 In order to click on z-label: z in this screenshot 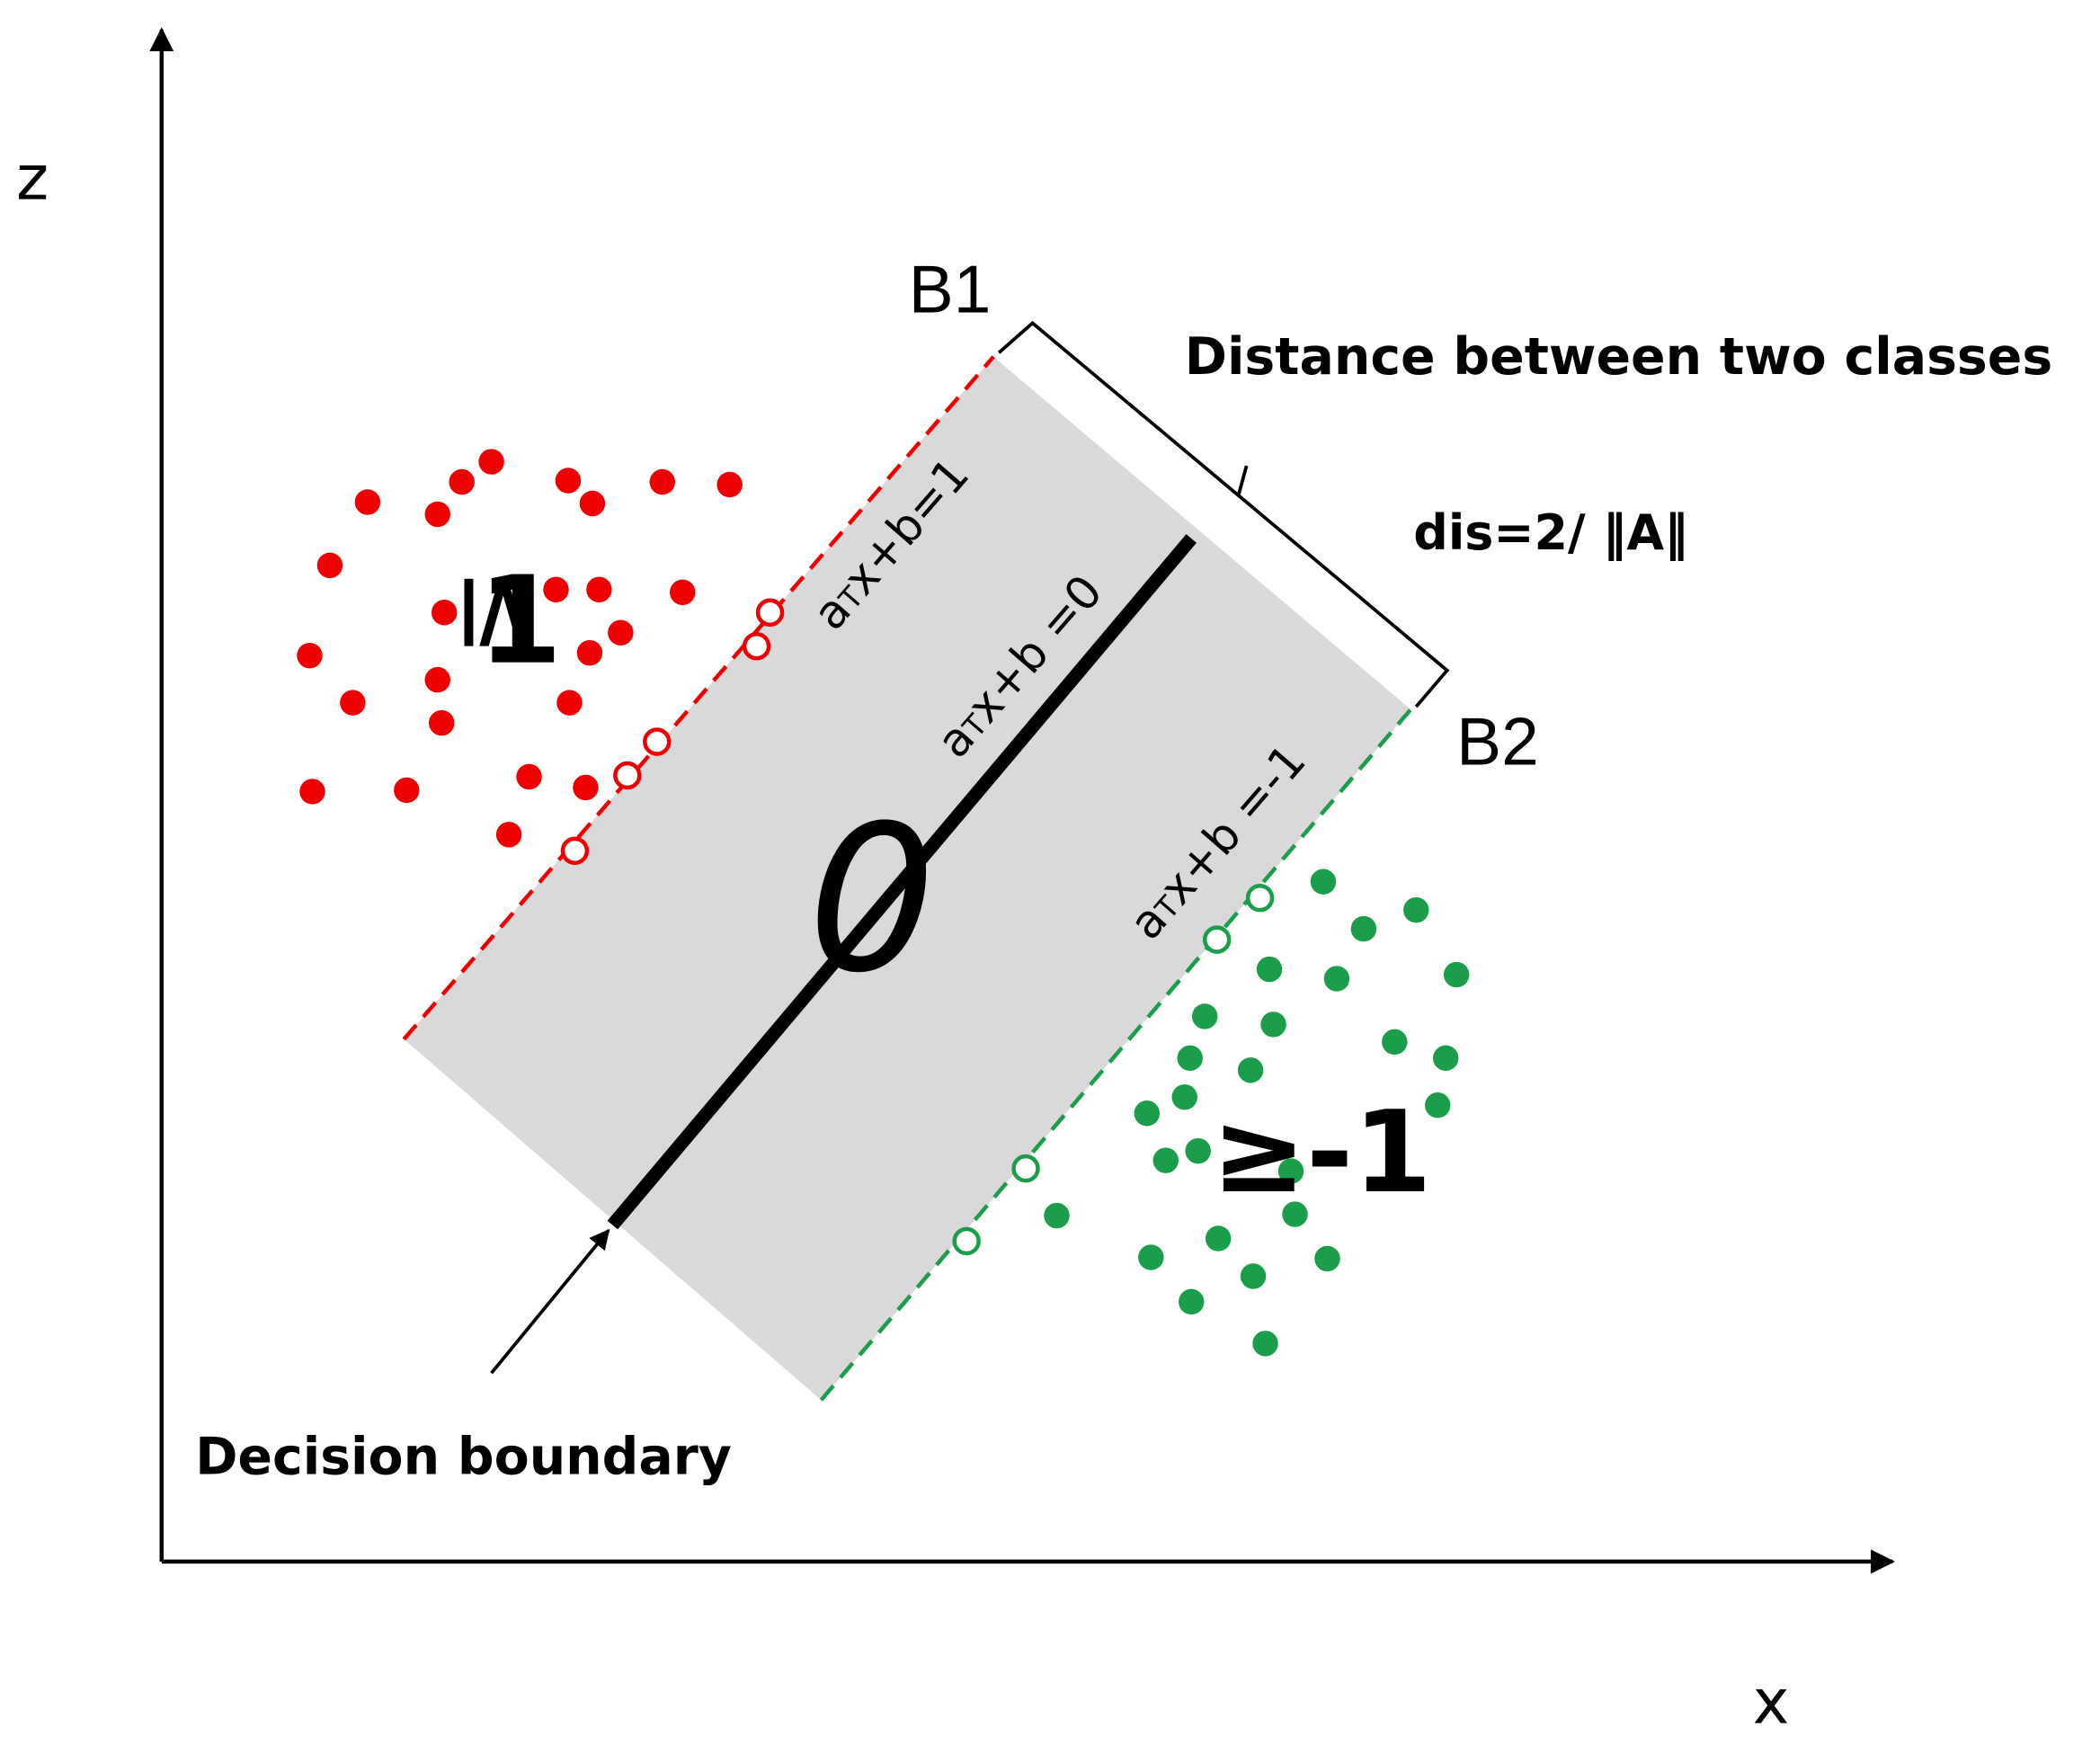, I will do `click(32, 179)`.